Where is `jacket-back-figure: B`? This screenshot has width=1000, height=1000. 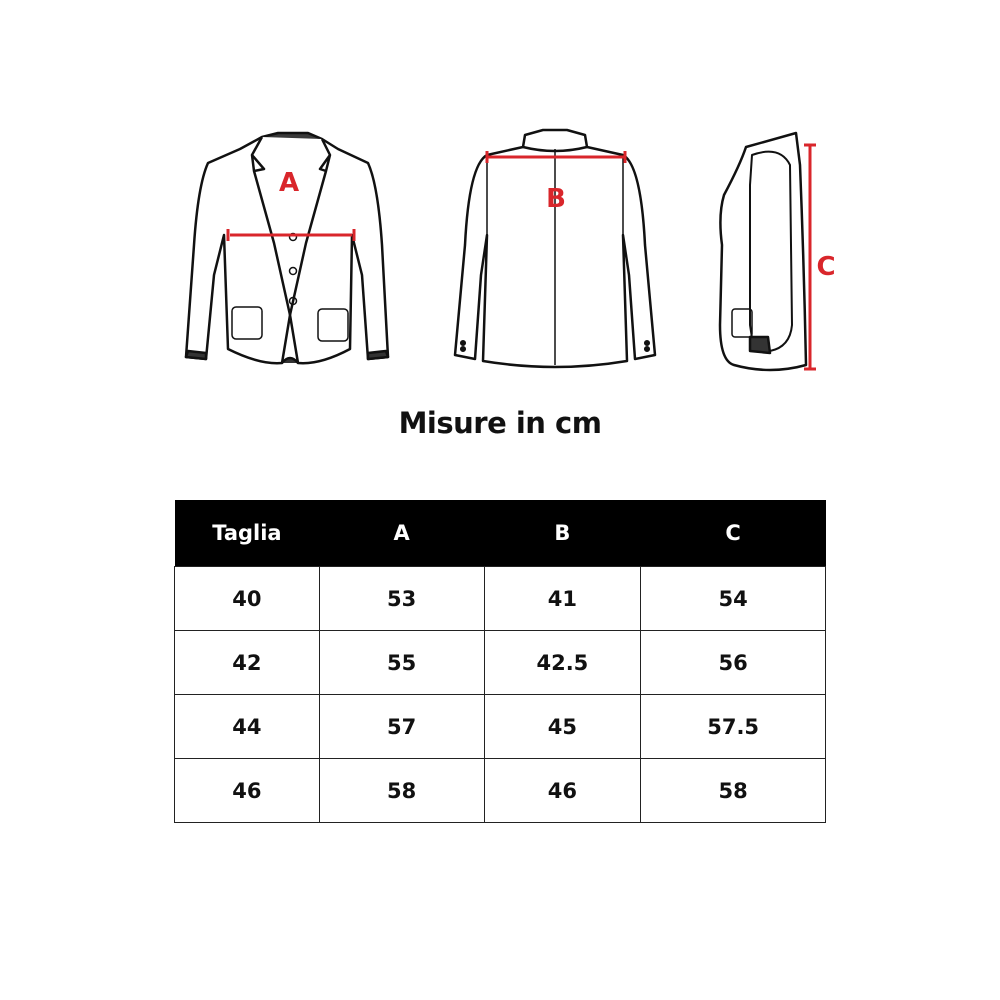 jacket-back-figure: B is located at coordinates (555, 250).